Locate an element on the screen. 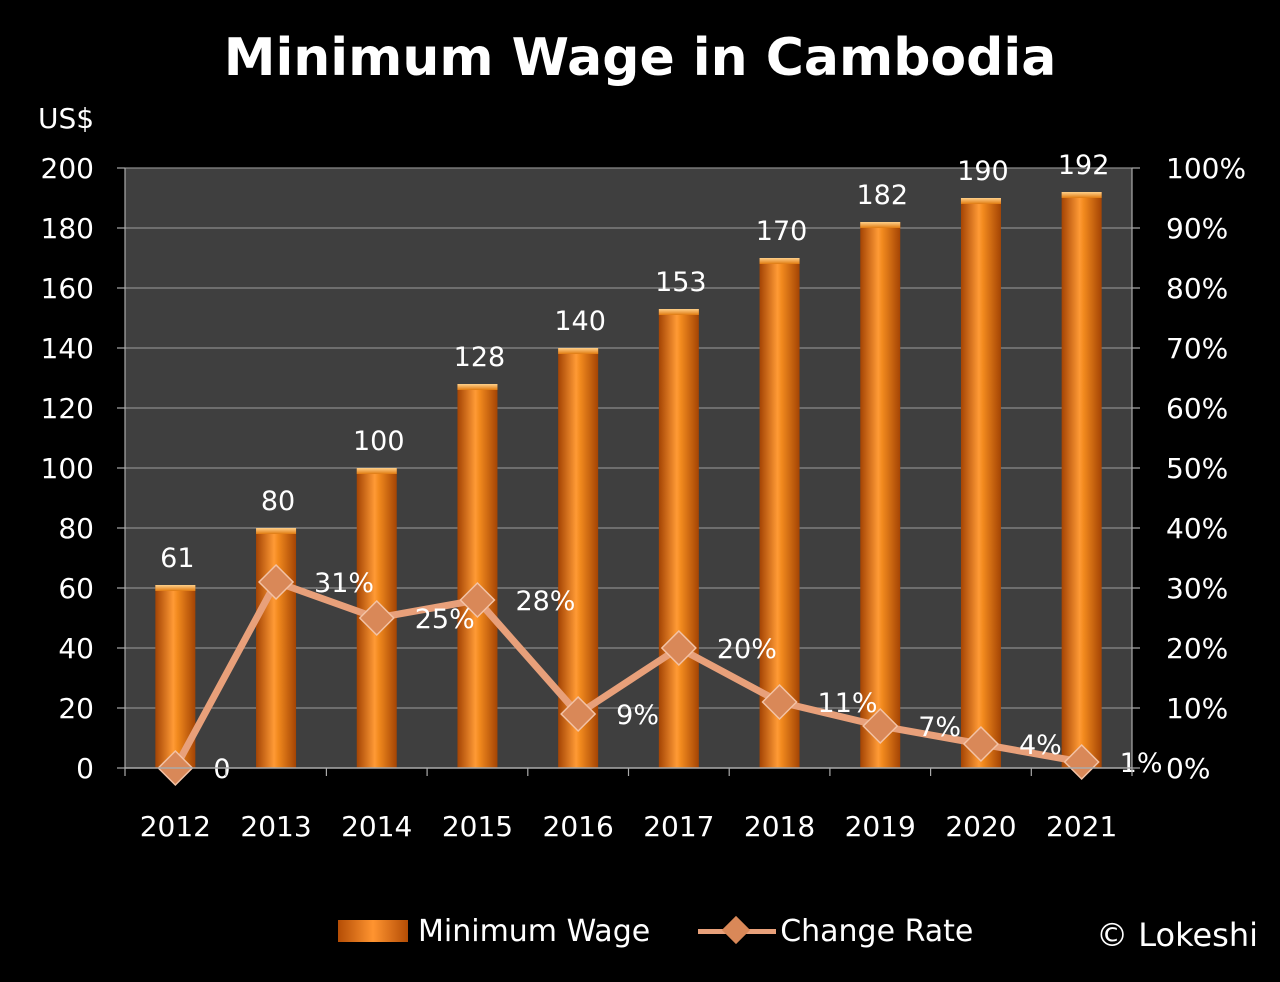 This screenshot has height=982, width=1280. change-rate-label: 1% is located at coordinates (1141, 763).